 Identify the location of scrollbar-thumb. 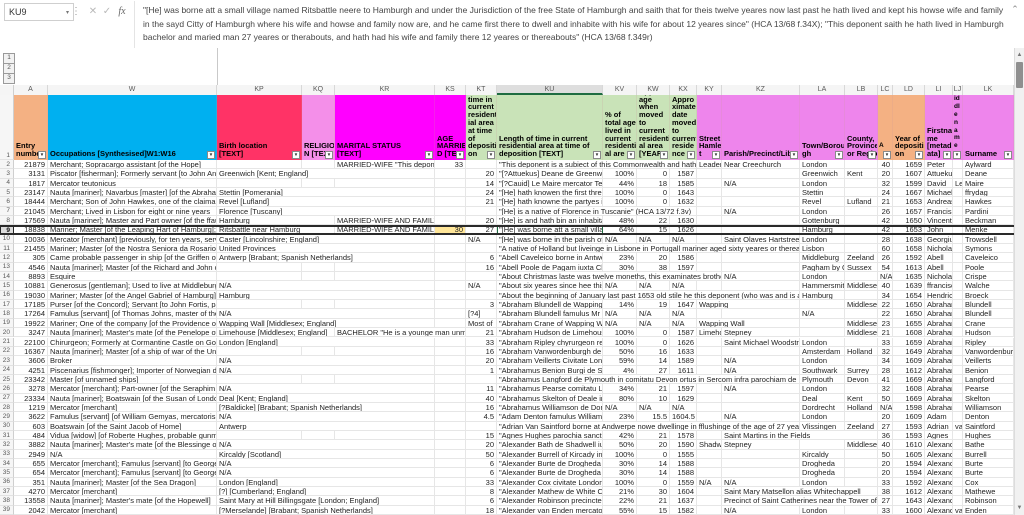
(1019, 75).